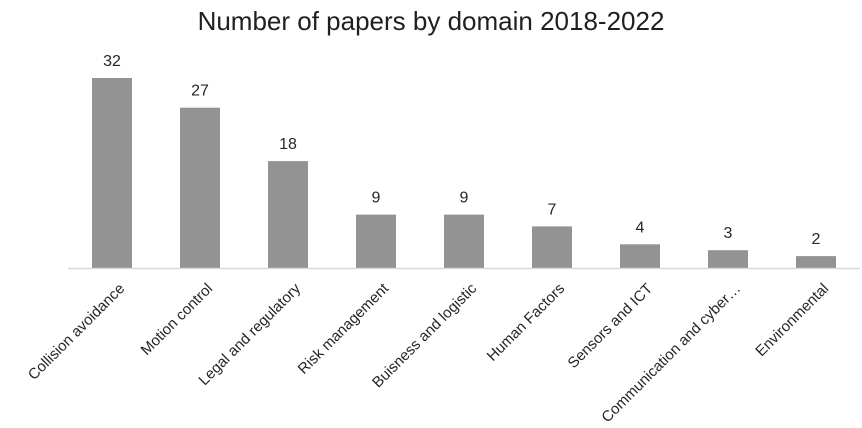 The width and height of the screenshot is (862, 428). Describe the element at coordinates (526, 322) in the screenshot. I see `x-tick-label-5: Human Factors` at that location.